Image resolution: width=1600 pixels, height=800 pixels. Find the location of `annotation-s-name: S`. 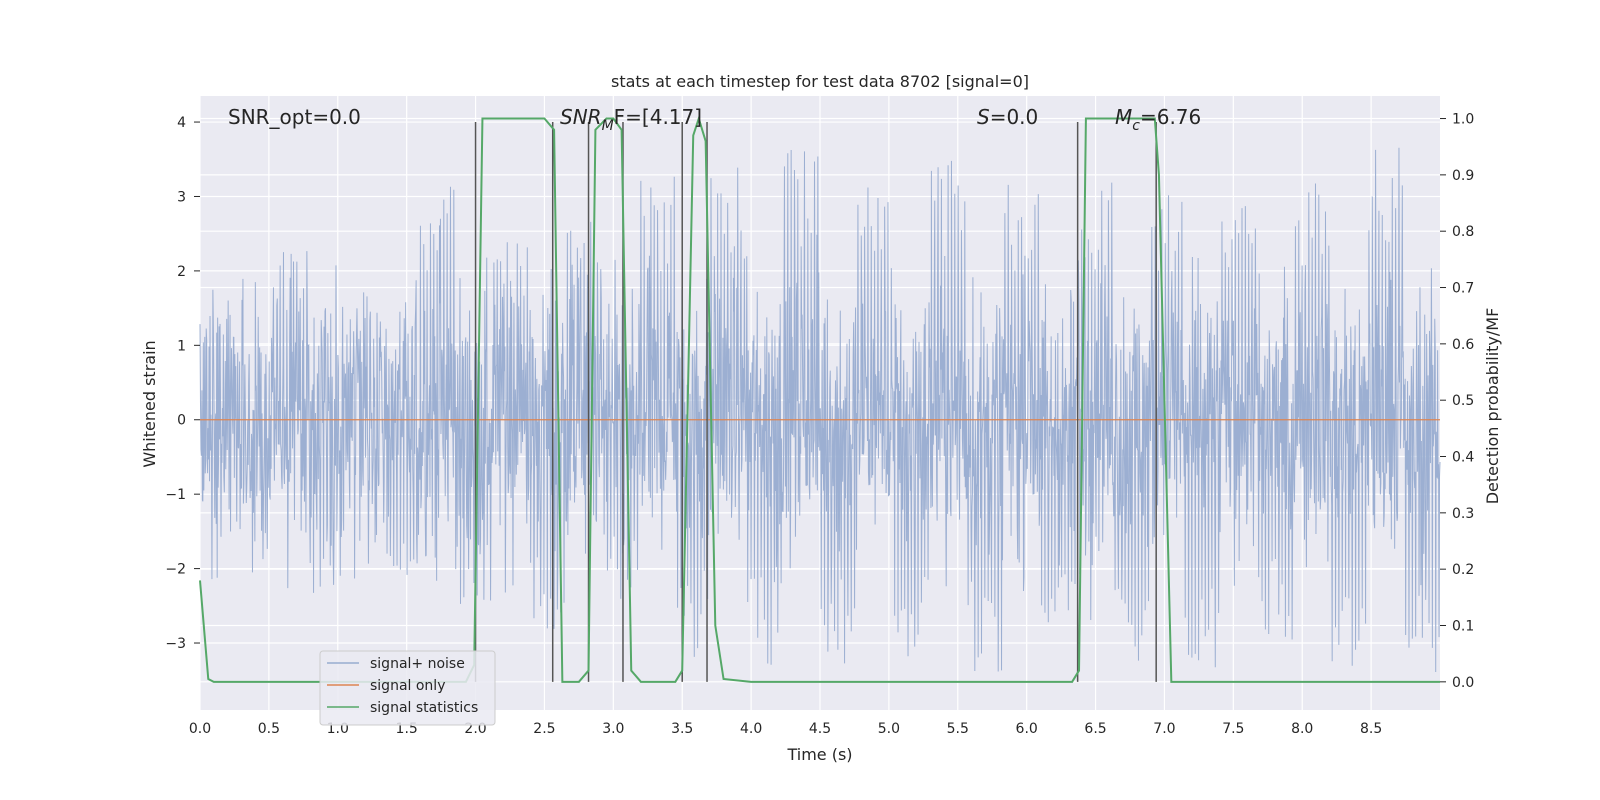

annotation-s-name: S is located at coordinates (983, 117).